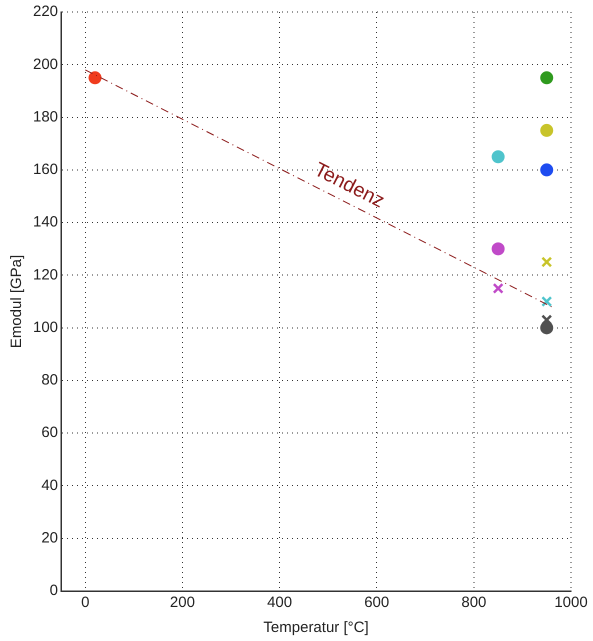 The width and height of the screenshot is (593, 641). What do you see at coordinates (45, 327) in the screenshot?
I see `y-tick-label: 100` at bounding box center [45, 327].